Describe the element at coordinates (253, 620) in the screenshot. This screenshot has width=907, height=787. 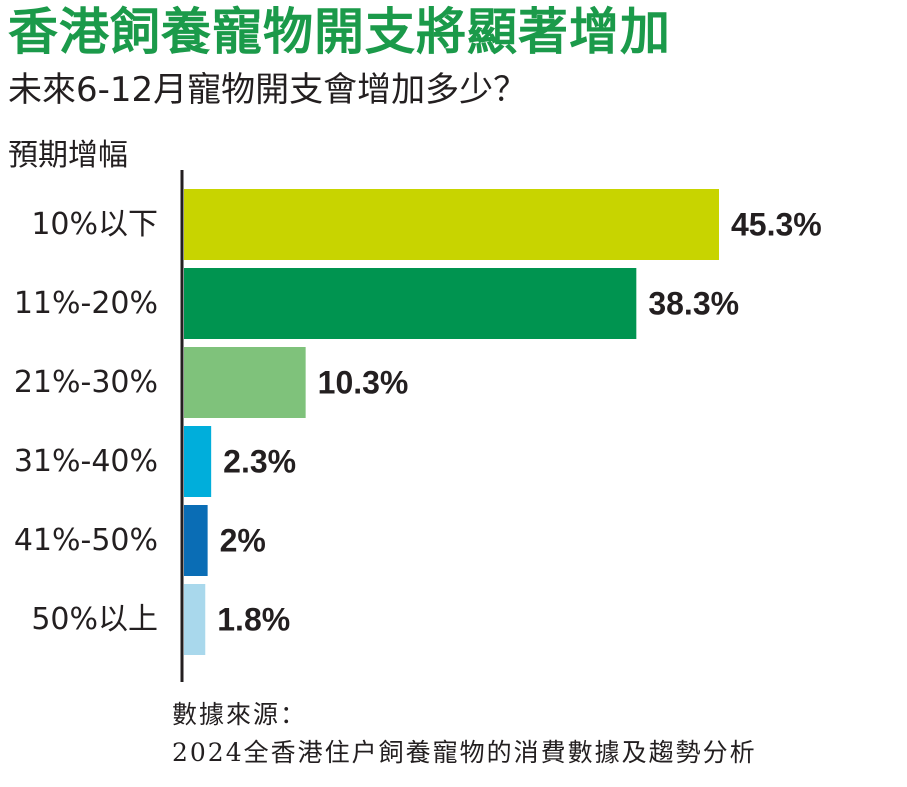
I see `value-label: 1.8%` at that location.